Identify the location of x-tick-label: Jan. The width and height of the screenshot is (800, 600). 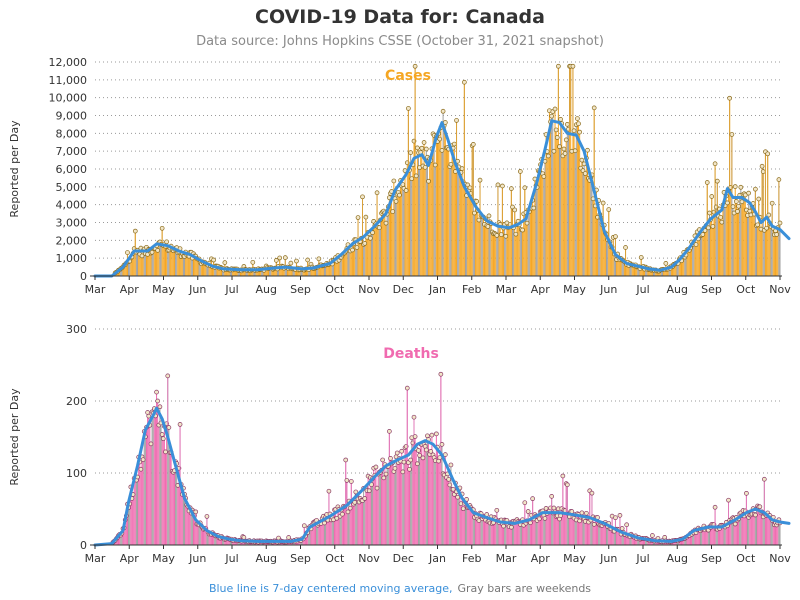
(437, 289).